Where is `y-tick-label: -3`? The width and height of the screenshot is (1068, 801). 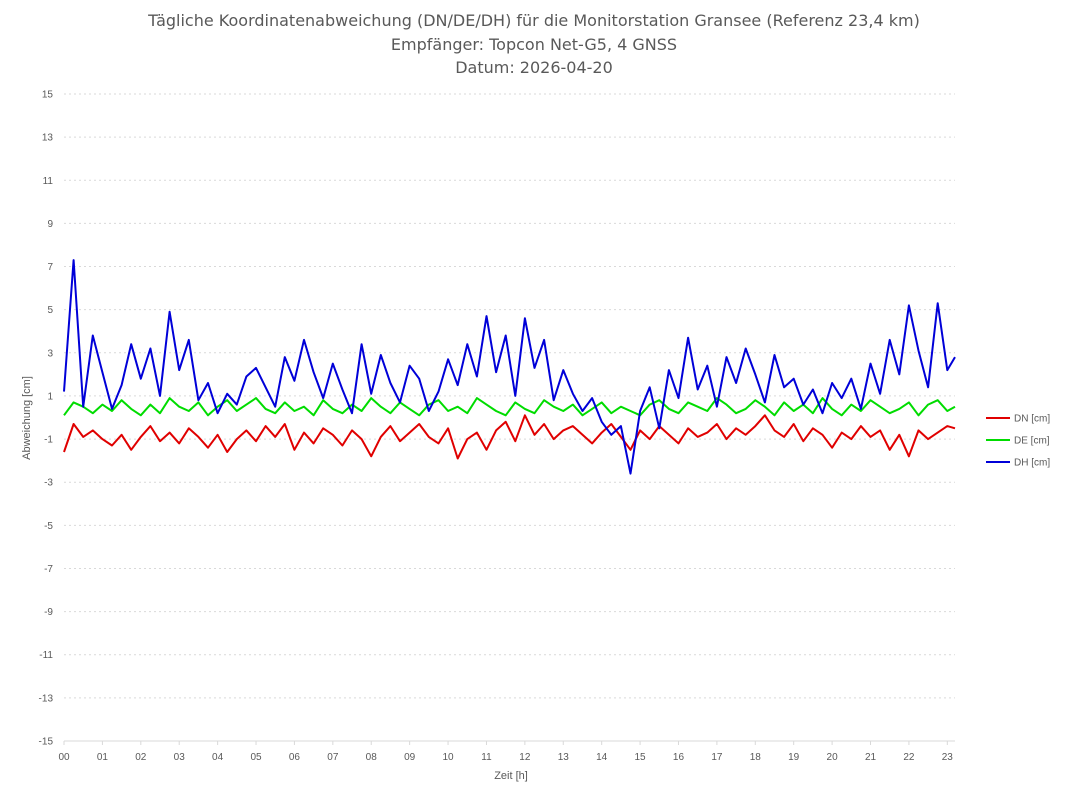
y-tick-label: -3 is located at coordinates (48, 483).